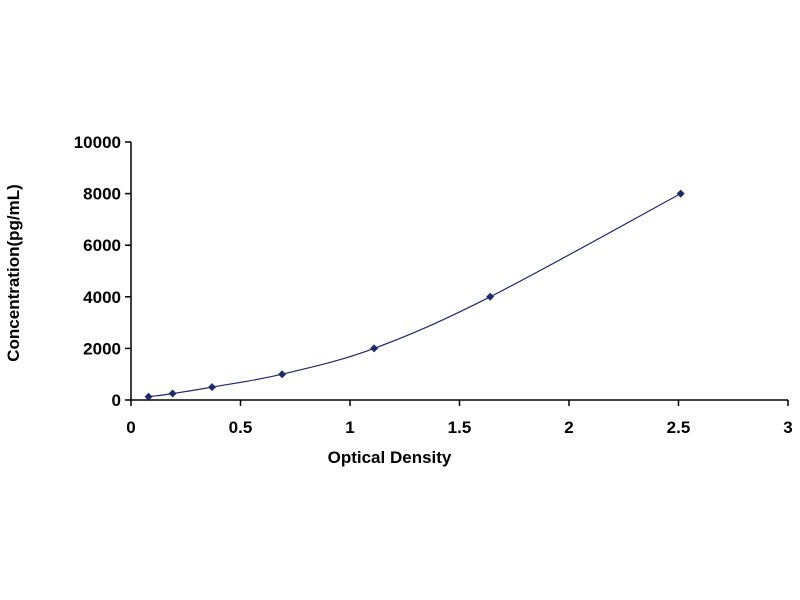 The image size is (800, 600). Describe the element at coordinates (568, 427) in the screenshot. I see `x-tick-label: 2` at that location.